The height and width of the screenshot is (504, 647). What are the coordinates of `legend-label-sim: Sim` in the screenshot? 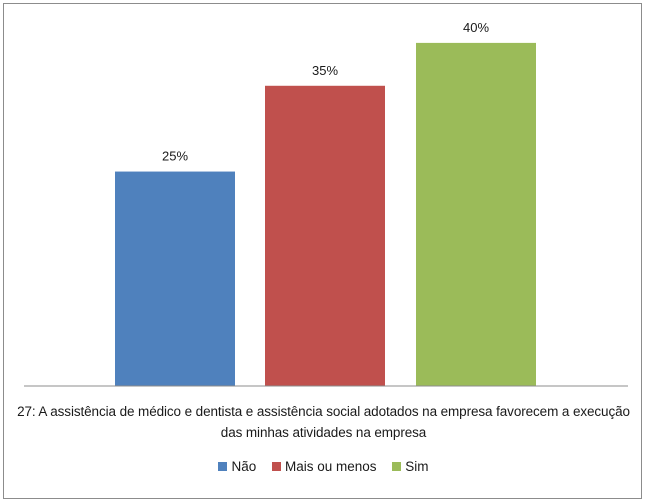 It's located at (417, 466).